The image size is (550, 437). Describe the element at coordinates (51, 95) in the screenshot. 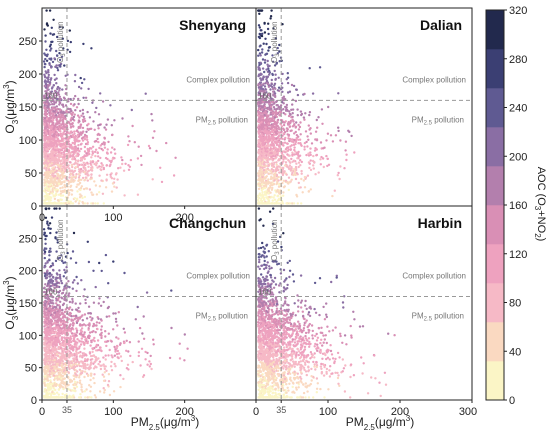

I see `threshold-label-160: 160` at that location.